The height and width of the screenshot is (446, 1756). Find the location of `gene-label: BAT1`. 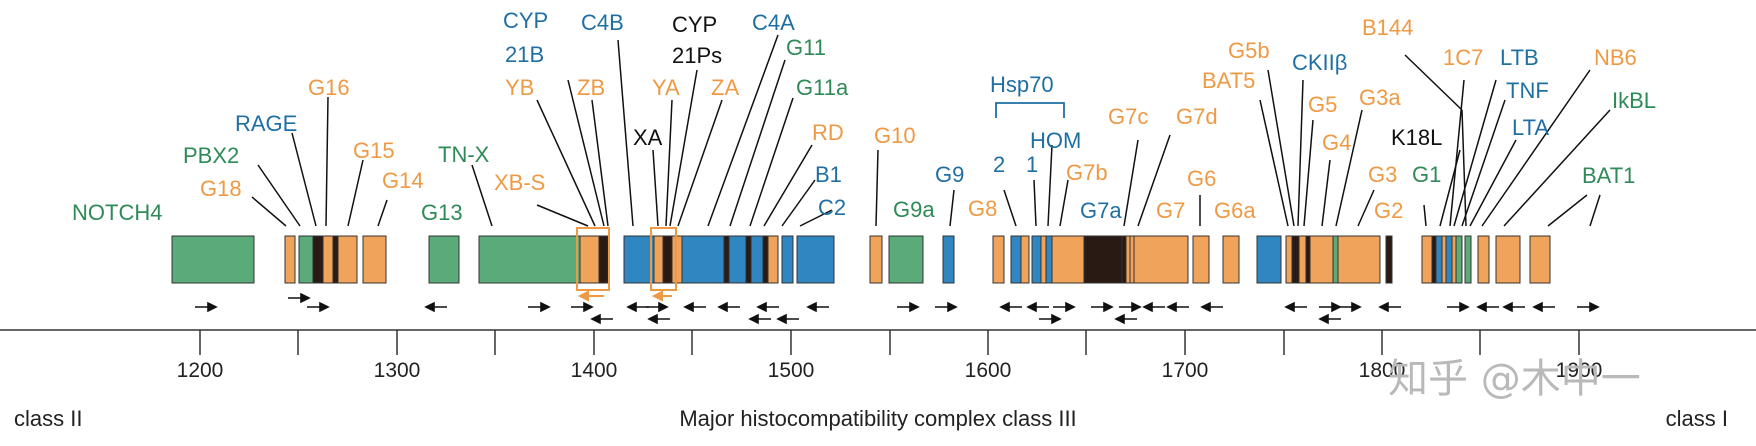

gene-label: BAT1 is located at coordinates (1608, 175).